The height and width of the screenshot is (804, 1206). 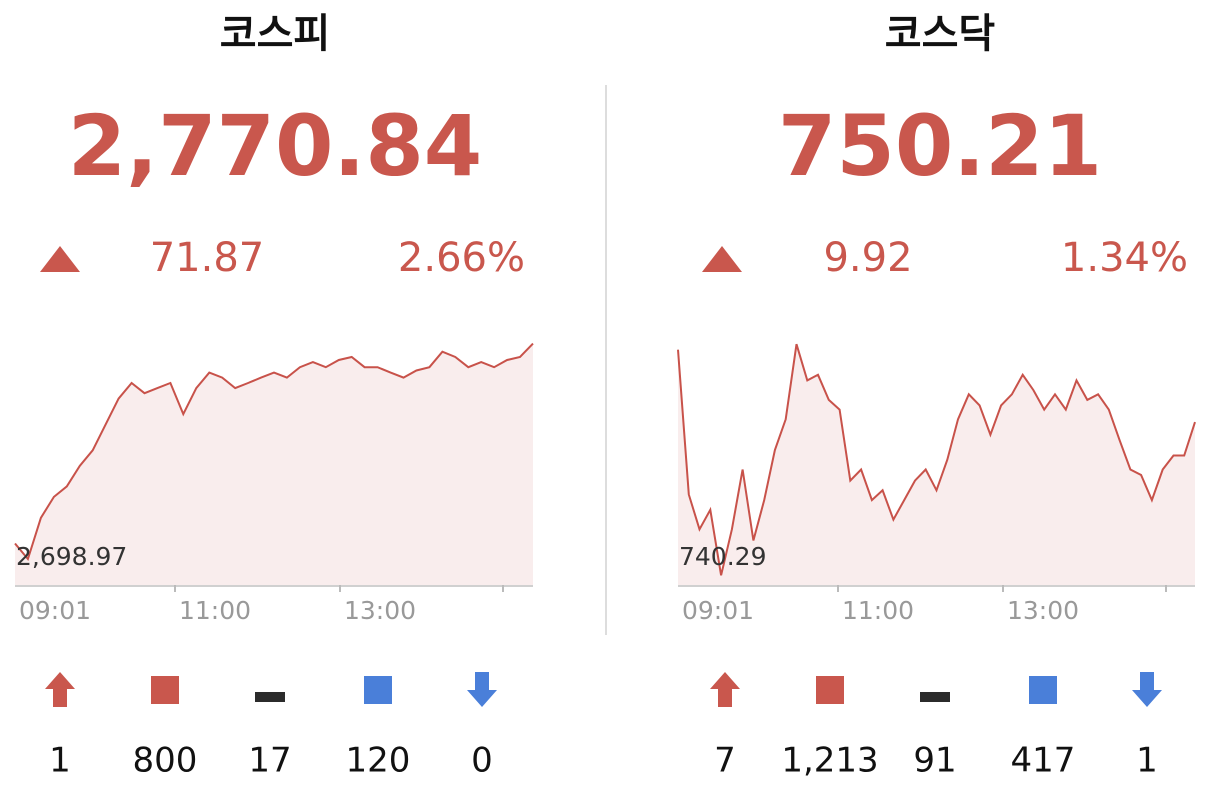 What do you see at coordinates (940, 34) in the screenshot?
I see `index-name: 코스닥` at bounding box center [940, 34].